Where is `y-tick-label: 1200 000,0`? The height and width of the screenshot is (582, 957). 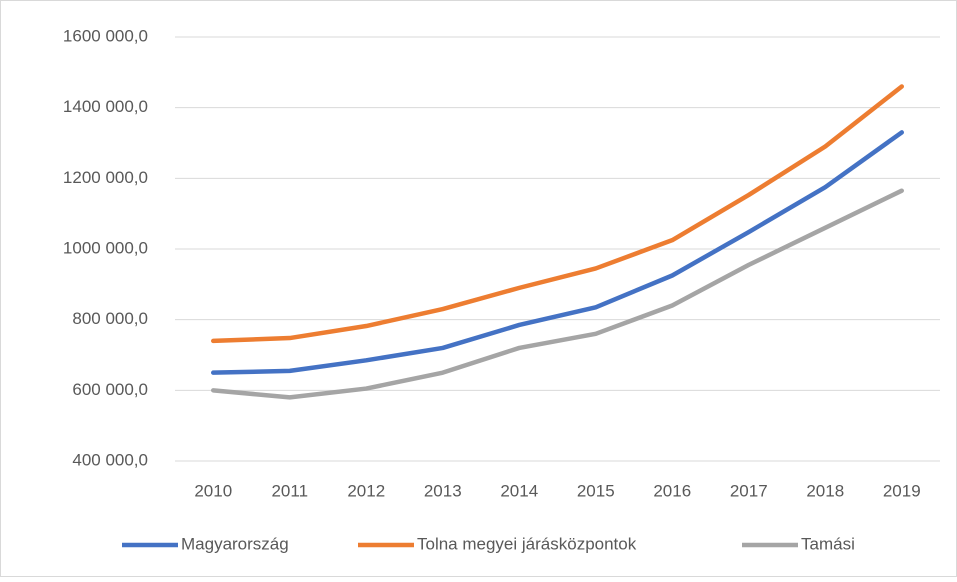 y-tick-label: 1200 000,0 is located at coordinates (105, 177).